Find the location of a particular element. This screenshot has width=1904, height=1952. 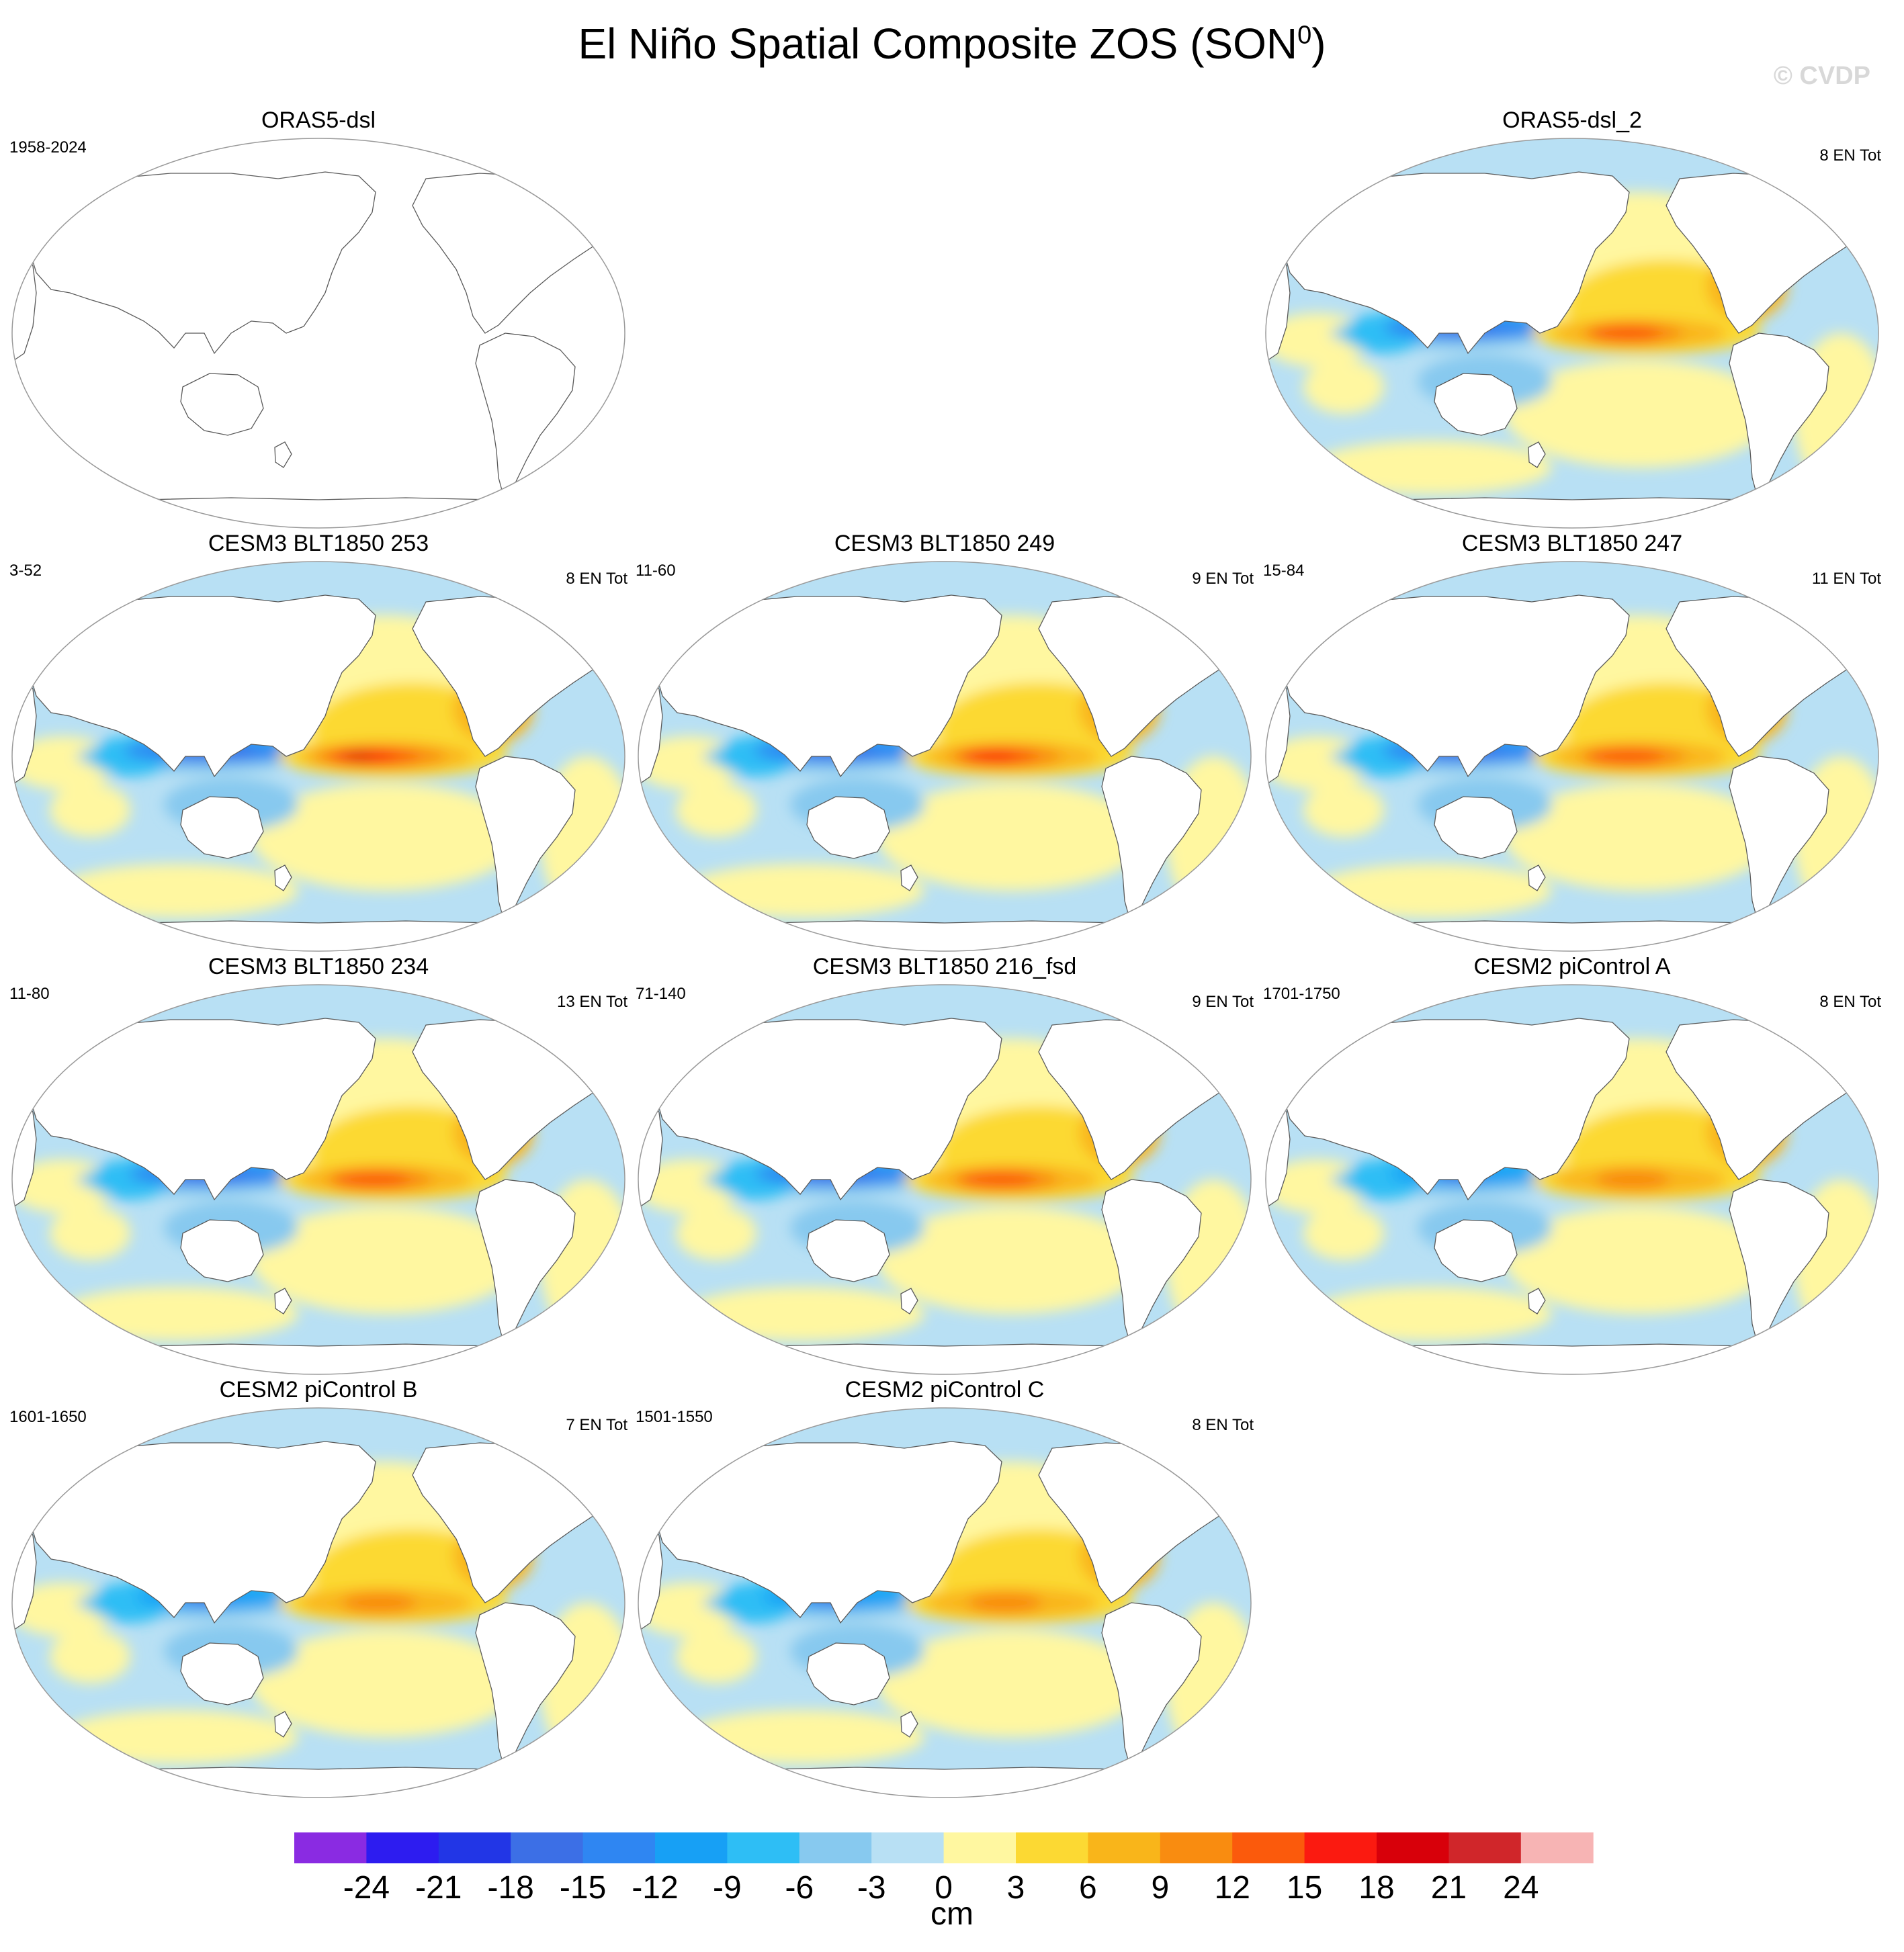

panel-period: 1501-1550 is located at coordinates (674, 1417).